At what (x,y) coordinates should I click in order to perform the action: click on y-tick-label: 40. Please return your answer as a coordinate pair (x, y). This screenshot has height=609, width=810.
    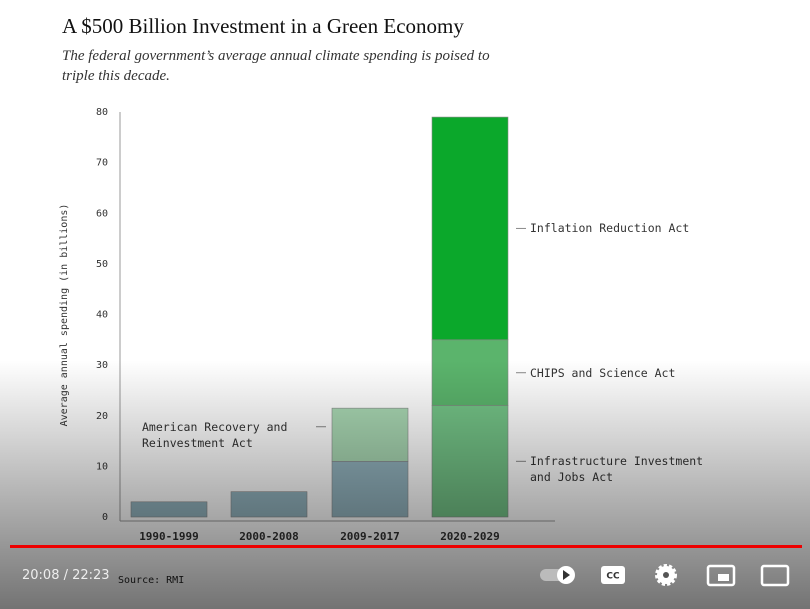
    Looking at the image, I should click on (102, 315).